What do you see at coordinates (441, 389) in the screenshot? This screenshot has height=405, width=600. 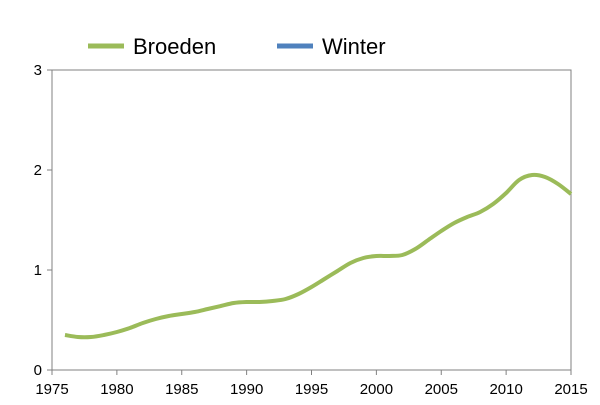 I see `x-tick-label: 2005` at bounding box center [441, 389].